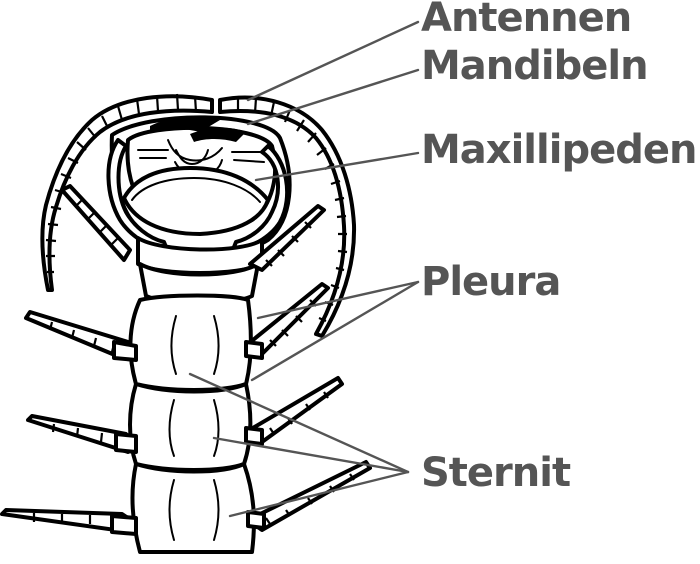 This screenshot has height=564, width=700. Describe the element at coordinates (496, 473) in the screenshot. I see `label-sternit: Sternit` at that location.